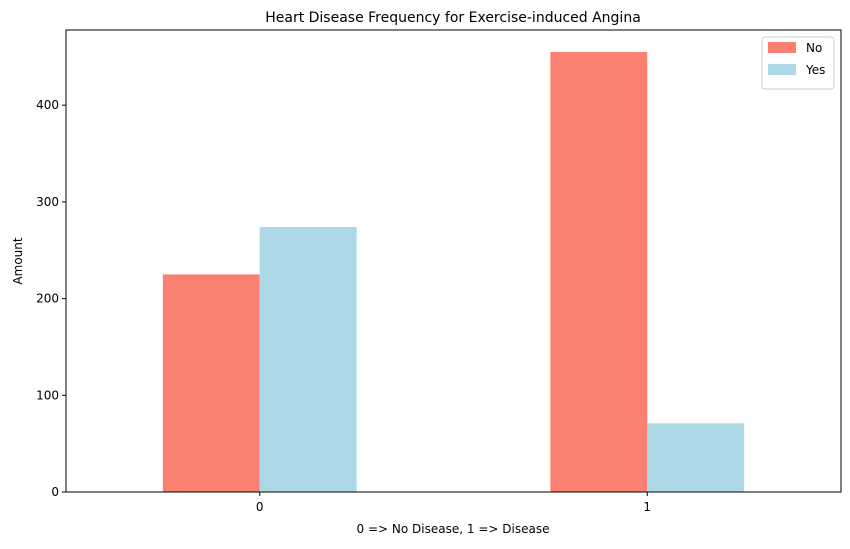 This screenshot has height=549, width=850. What do you see at coordinates (260, 507) in the screenshot?
I see `x-tick-label-0: 0` at bounding box center [260, 507].